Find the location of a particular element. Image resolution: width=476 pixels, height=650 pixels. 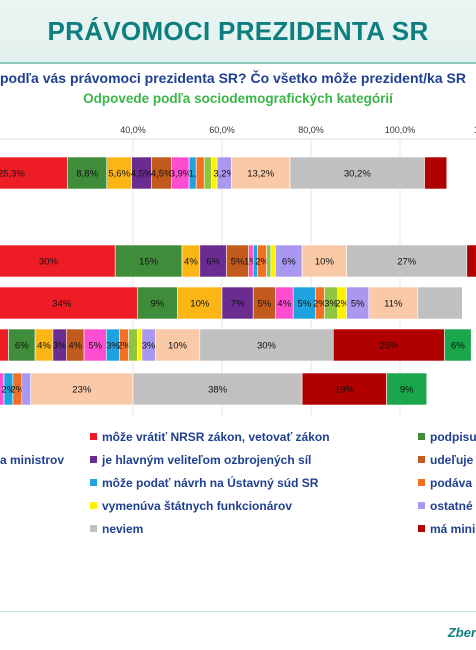

legend-item: neviem is located at coordinates (116, 529).